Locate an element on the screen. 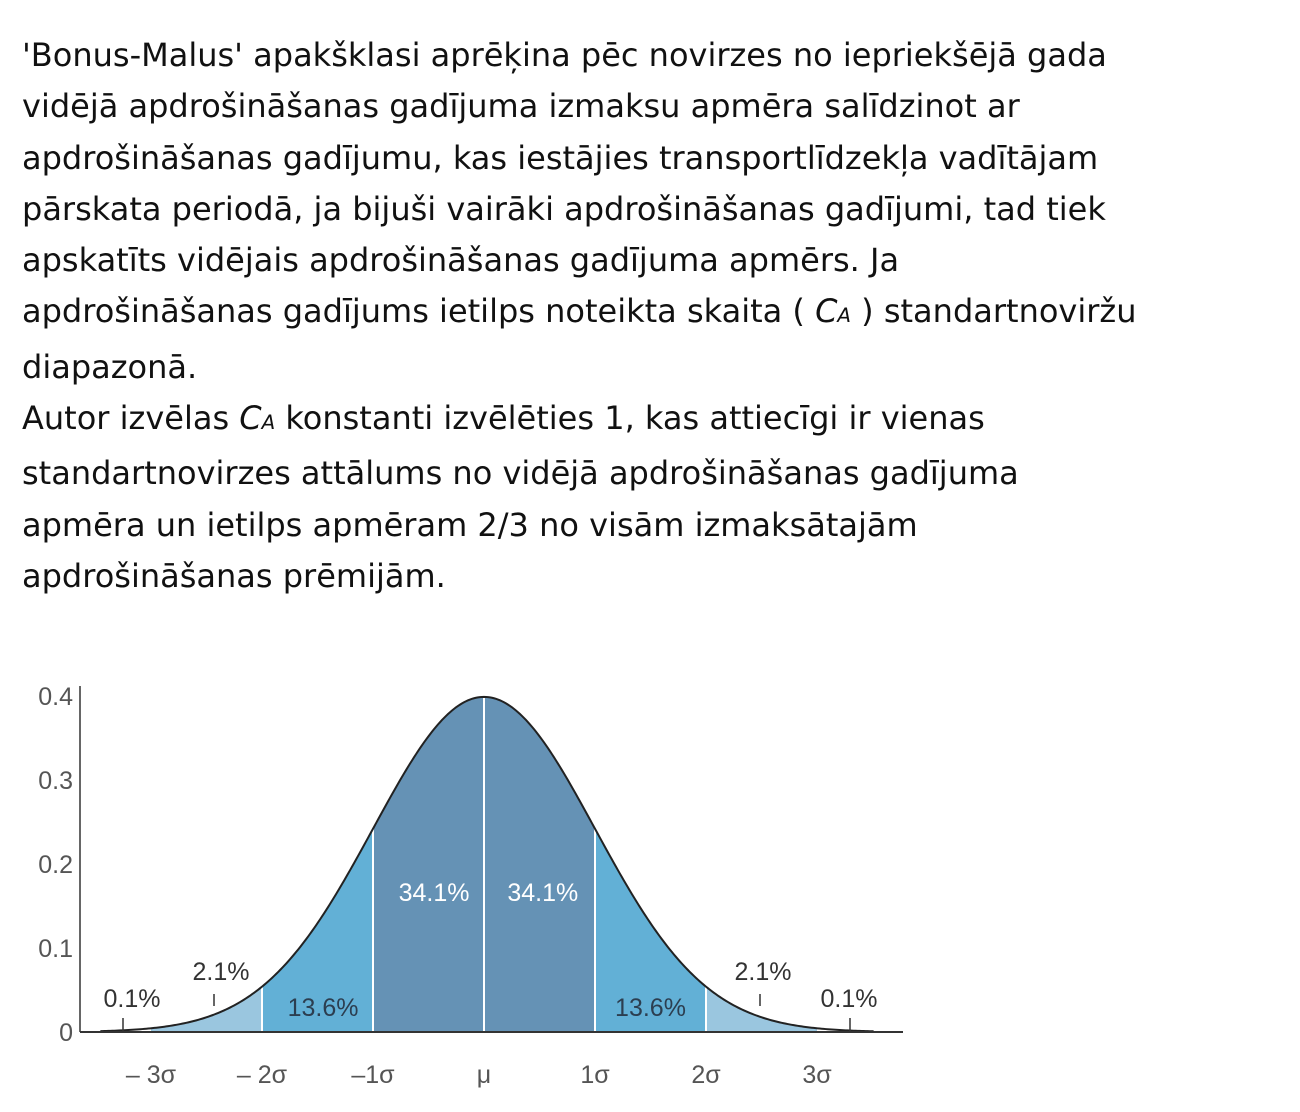  data-labels: 13.6% 34.1% 34.1% 13.6% 2.1% 2.1% 0.1% 0.1% is located at coordinates (491, 955).